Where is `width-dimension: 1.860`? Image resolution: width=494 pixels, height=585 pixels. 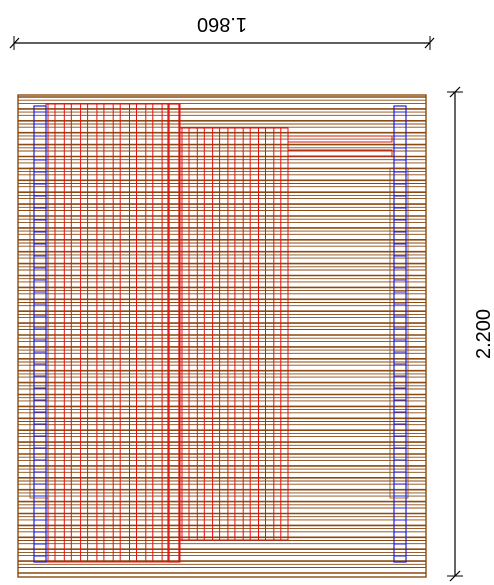
width-dimension: 1.860 is located at coordinates (222, 31).